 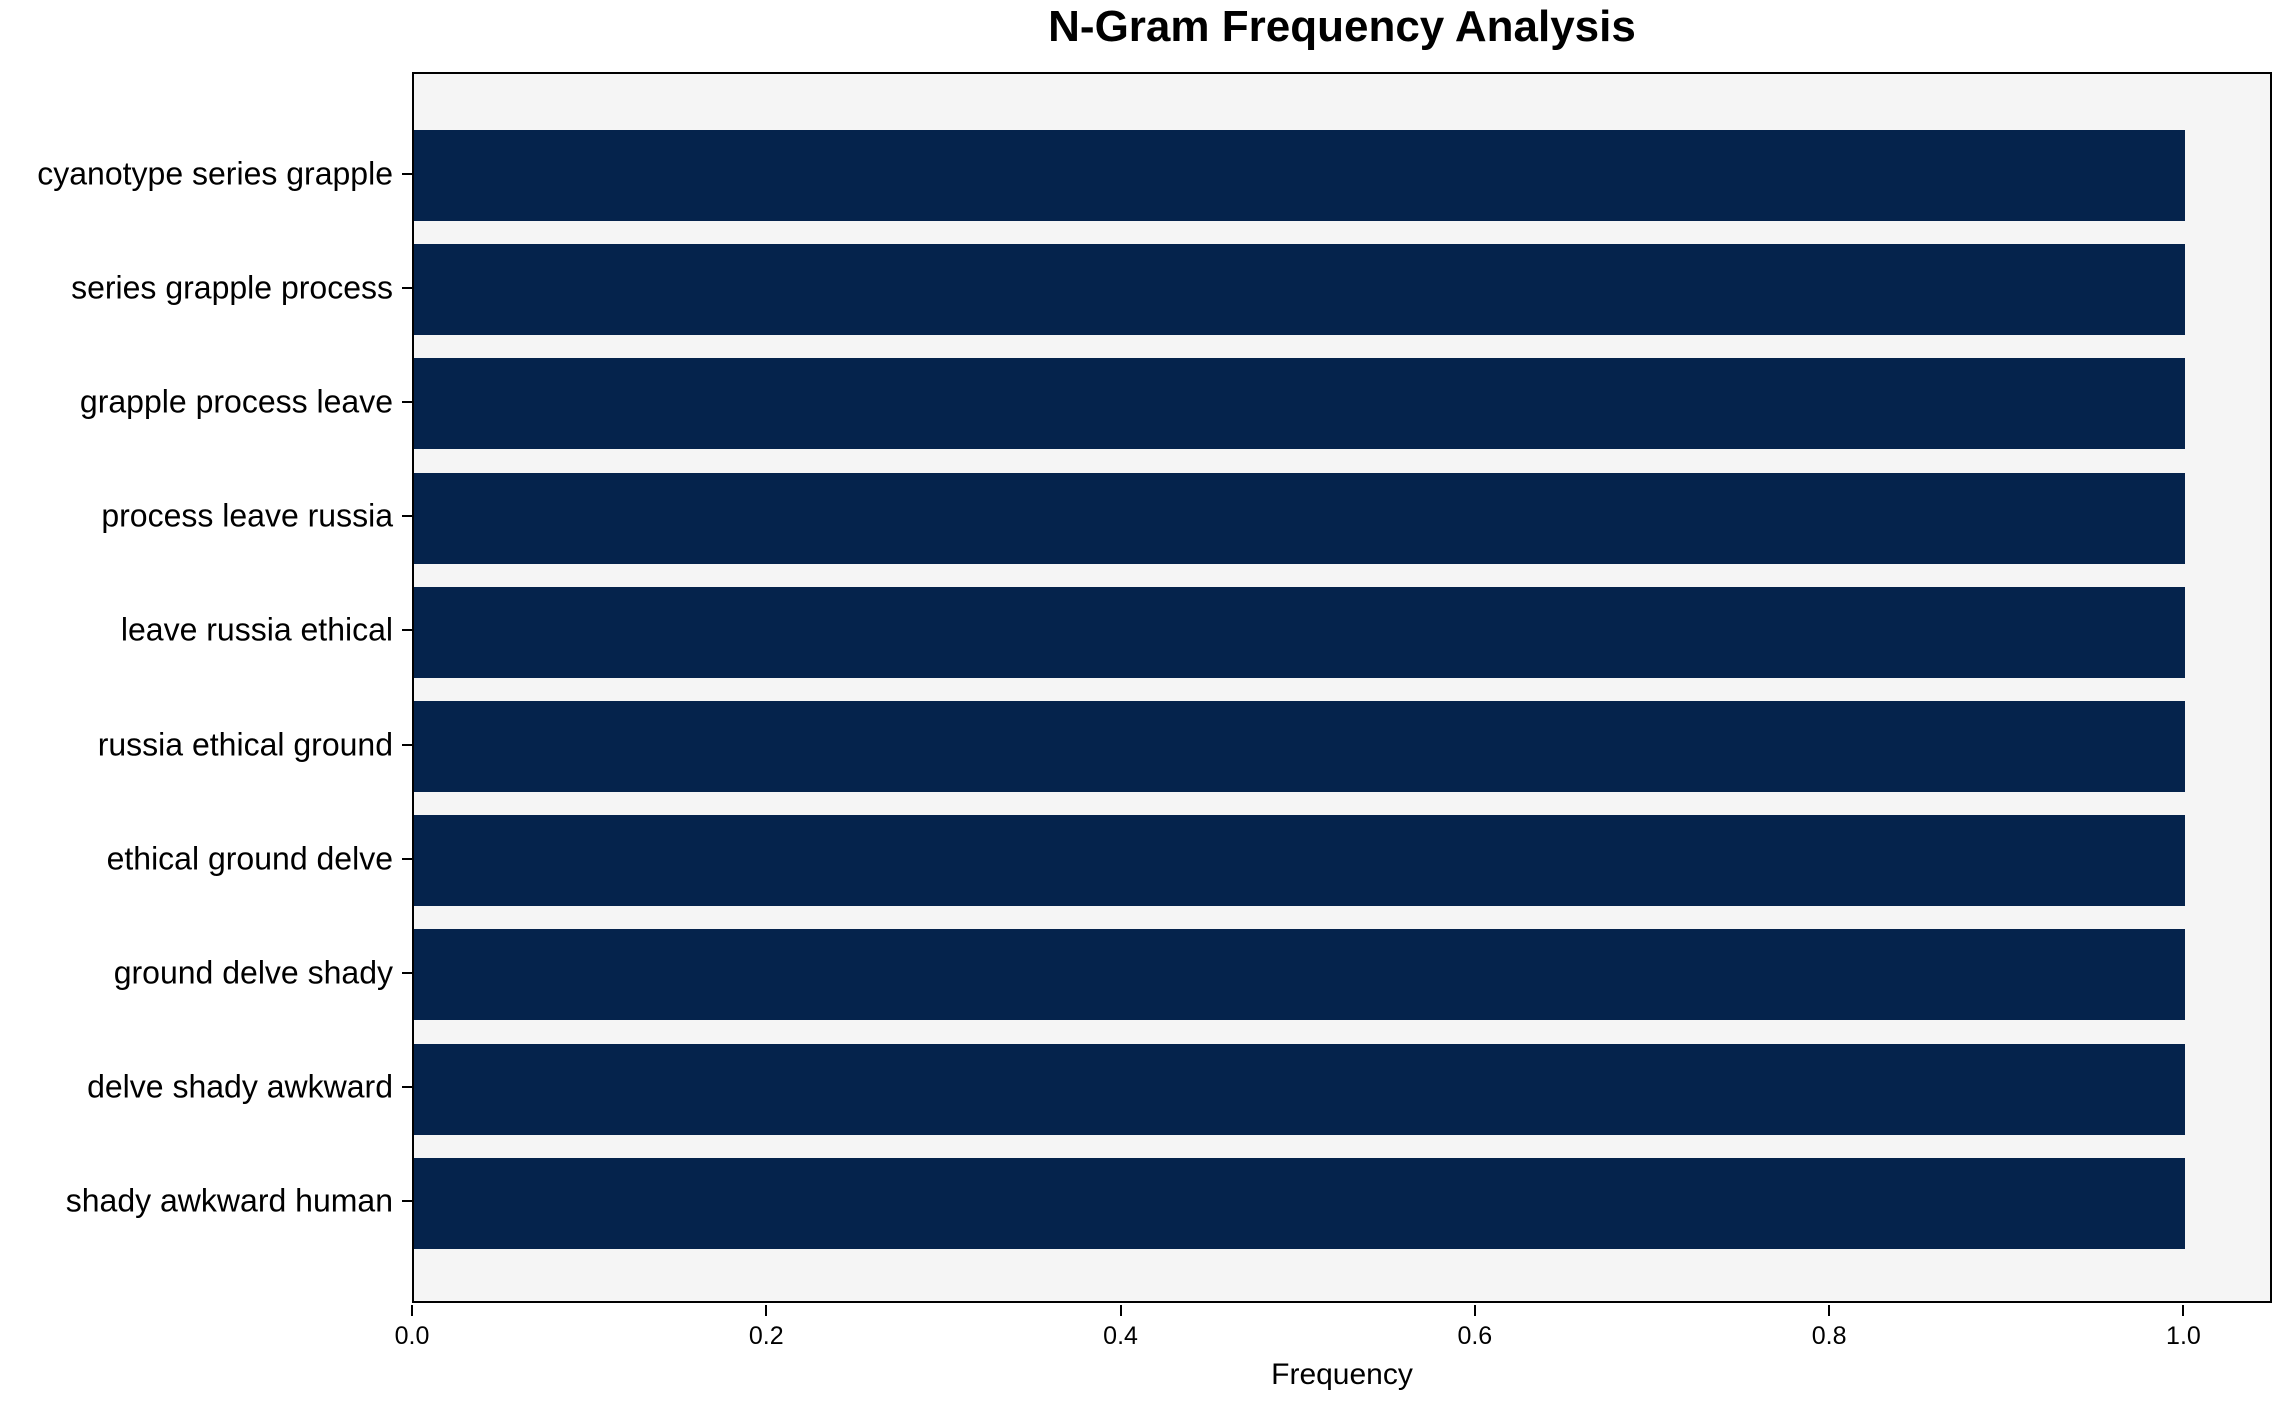 I want to click on y-tick-label: delve shady awkward, so click(x=240, y=1086).